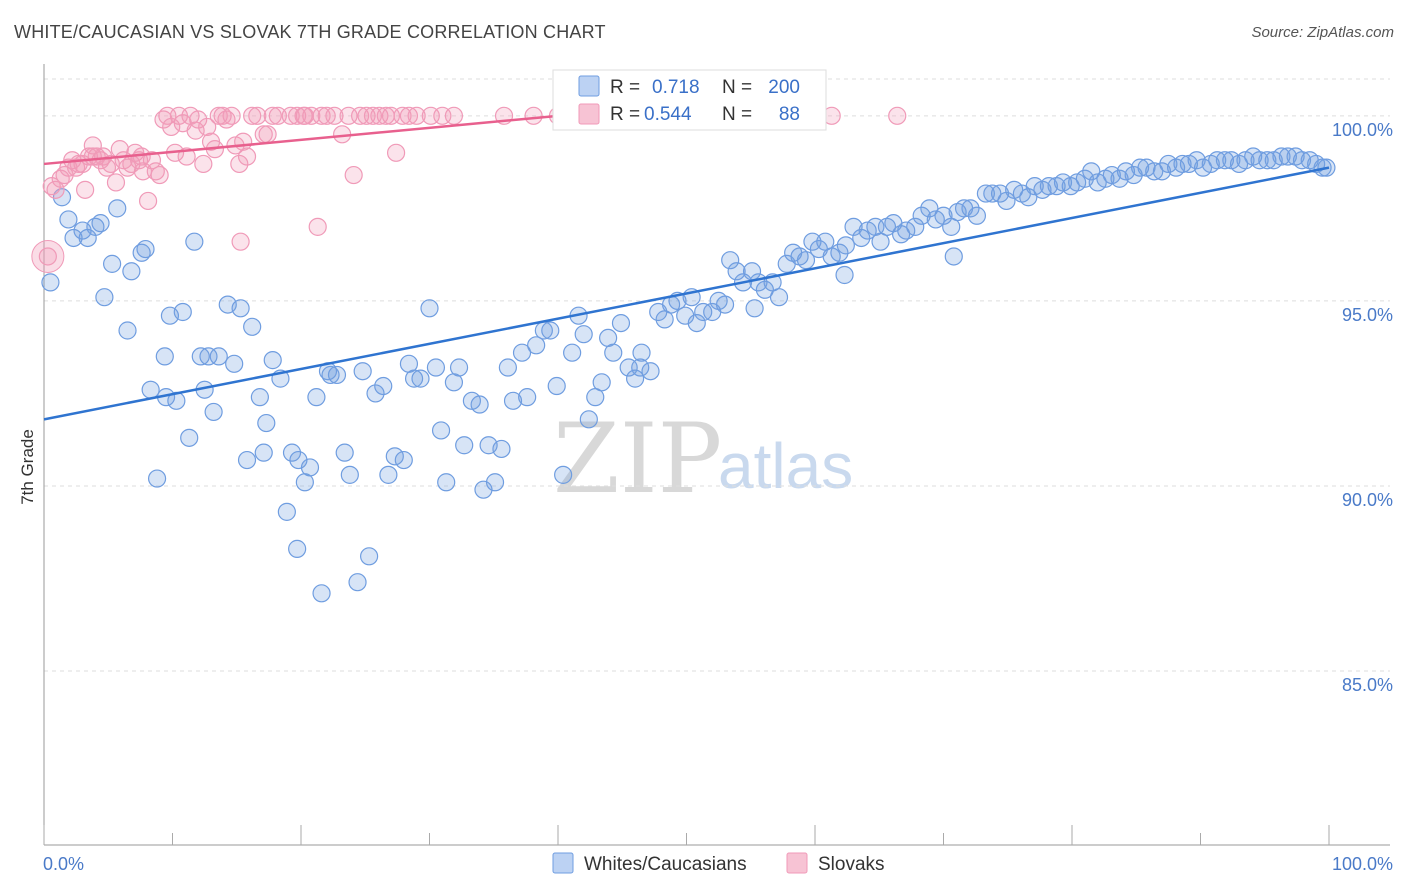 This screenshot has width=1406, height=892. Describe the element at coordinates (1367, 315) in the screenshot. I see `y-tick-label: 95.0%` at that location.